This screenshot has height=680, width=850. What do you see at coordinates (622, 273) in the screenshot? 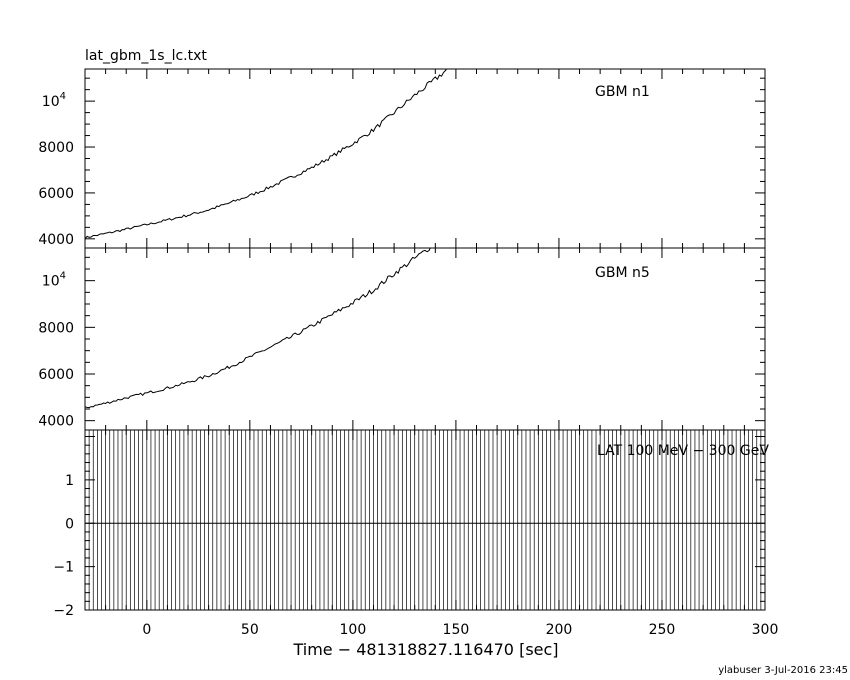
I see `panel-label: GBM n5` at bounding box center [622, 273].